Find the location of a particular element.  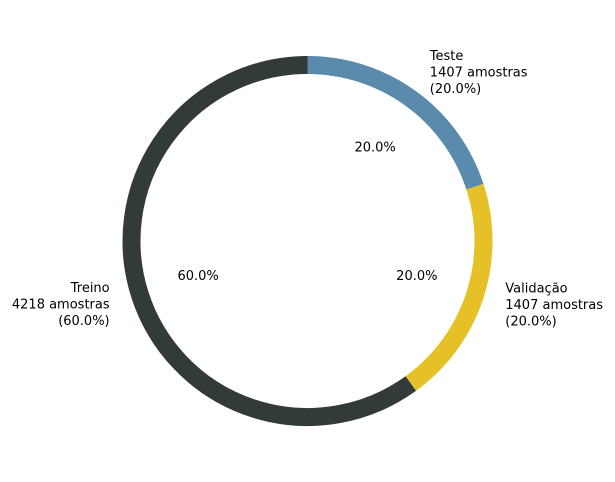

inner-label-validacao: 20.0% is located at coordinates (416, 276).